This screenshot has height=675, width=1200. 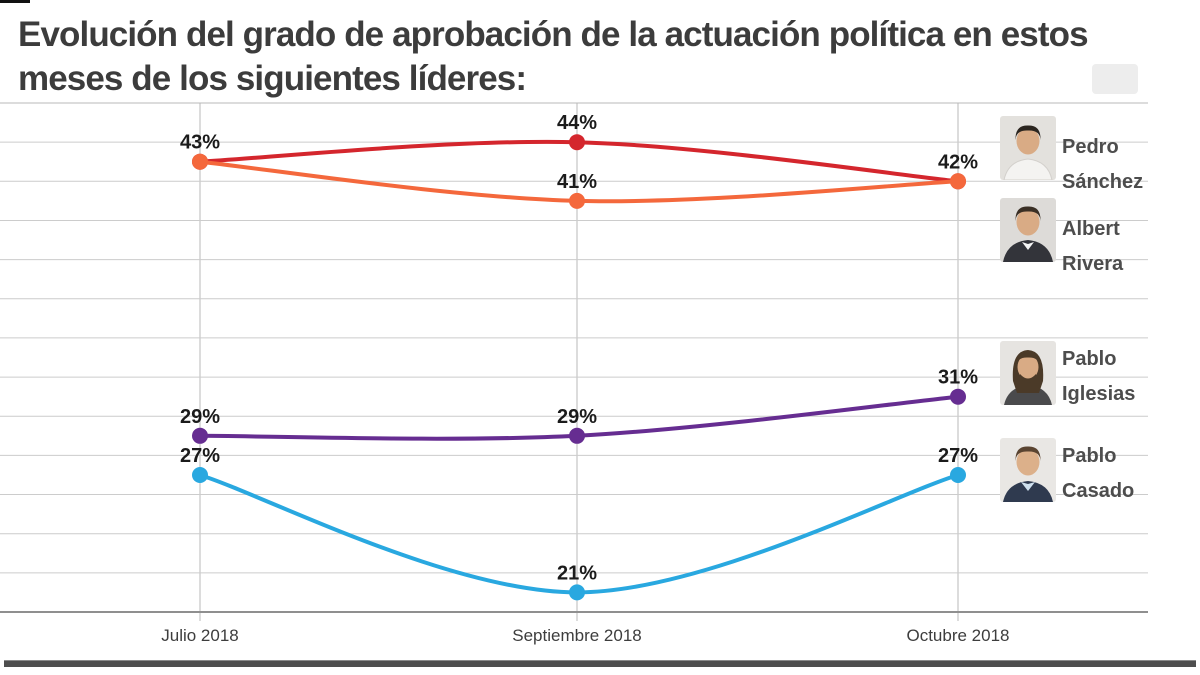 I want to click on data-label: 41%, so click(x=577, y=182).